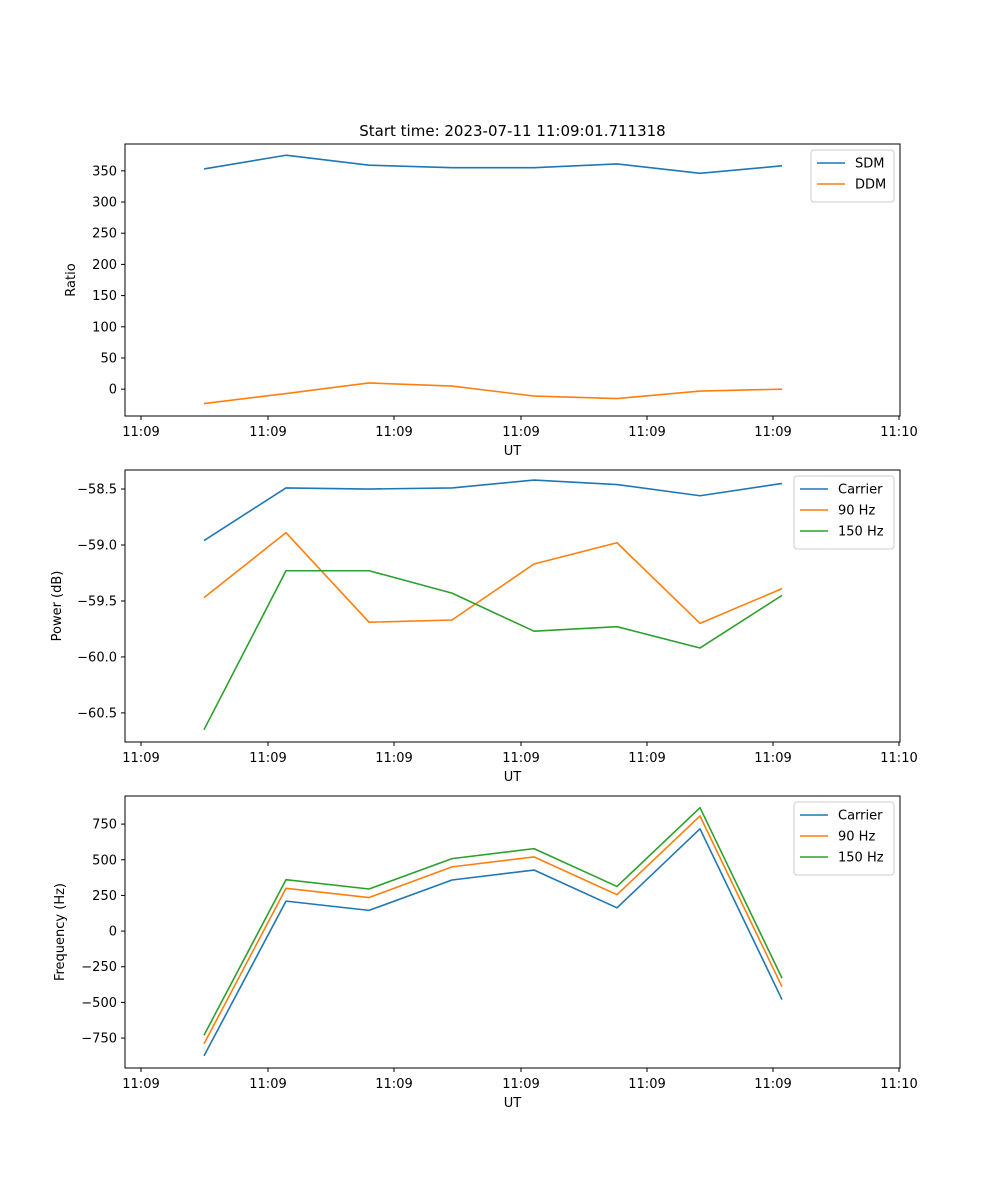 The image size is (1000, 1200). What do you see at coordinates (493, 393) in the screenshot?
I see `series-line-ddm` at bounding box center [493, 393].